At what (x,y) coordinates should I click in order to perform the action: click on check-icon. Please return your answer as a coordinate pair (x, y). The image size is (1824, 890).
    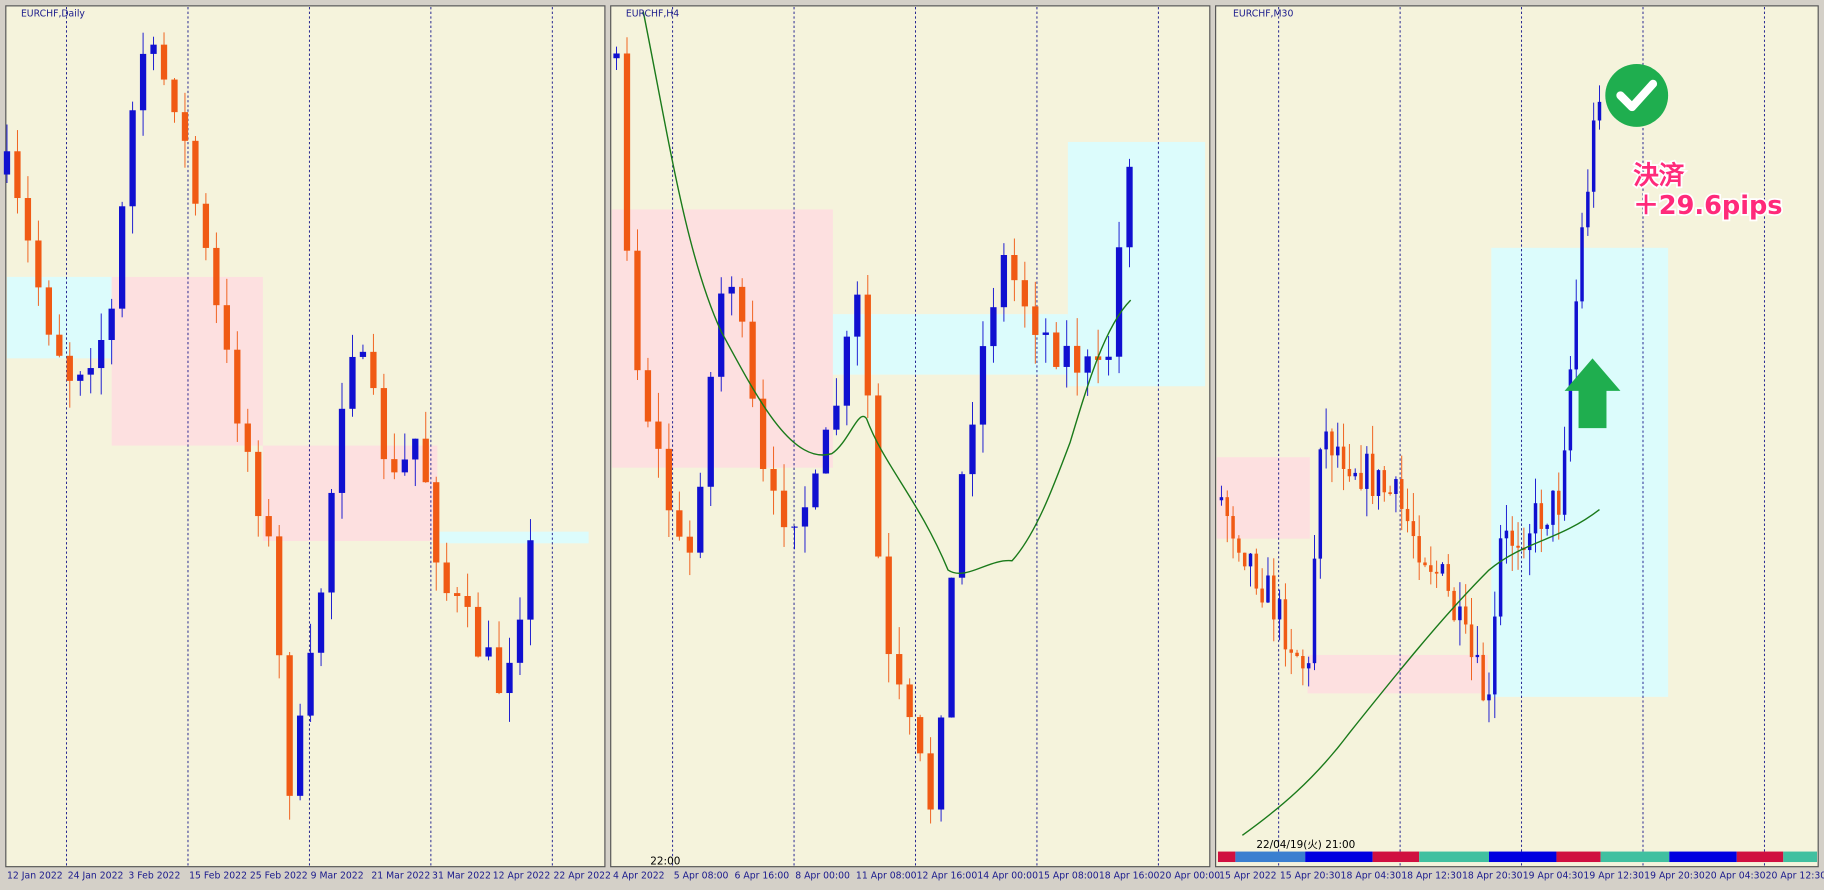
    Looking at the image, I should click on (1637, 95).